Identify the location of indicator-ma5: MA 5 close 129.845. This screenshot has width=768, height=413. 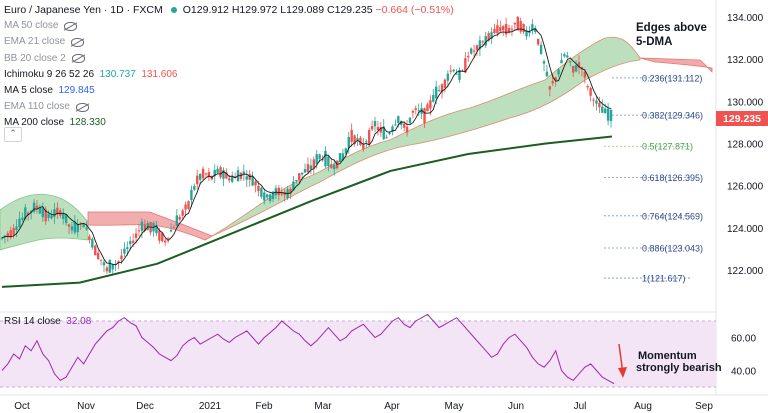
(49, 91).